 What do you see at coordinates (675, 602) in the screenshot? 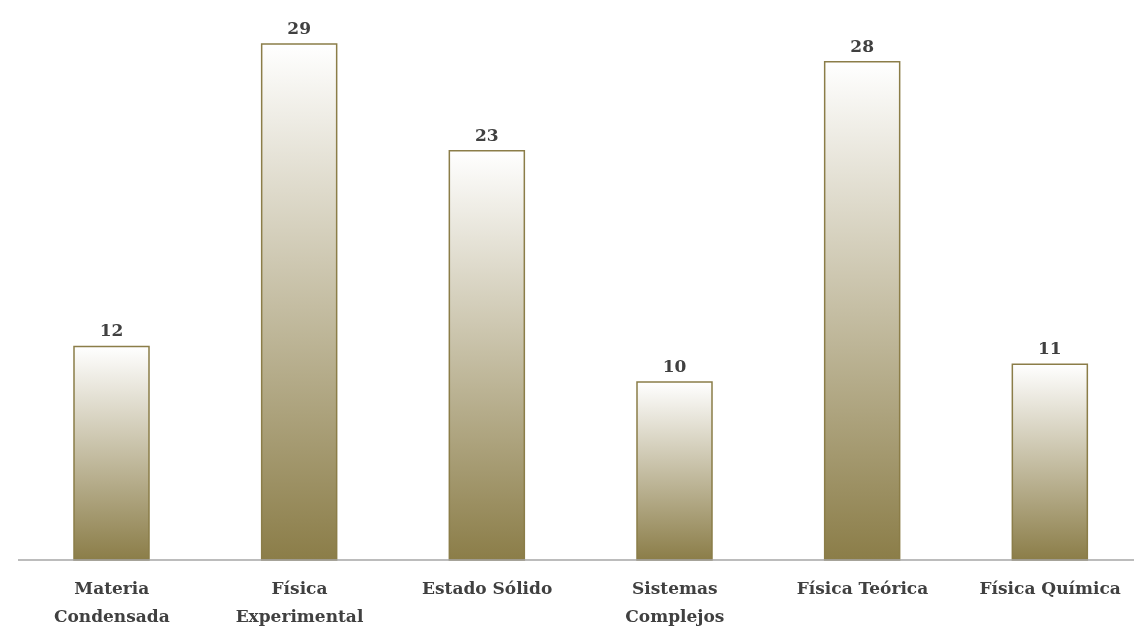
I see `x-tick-label: Sistemas Complejos` at bounding box center [675, 602].